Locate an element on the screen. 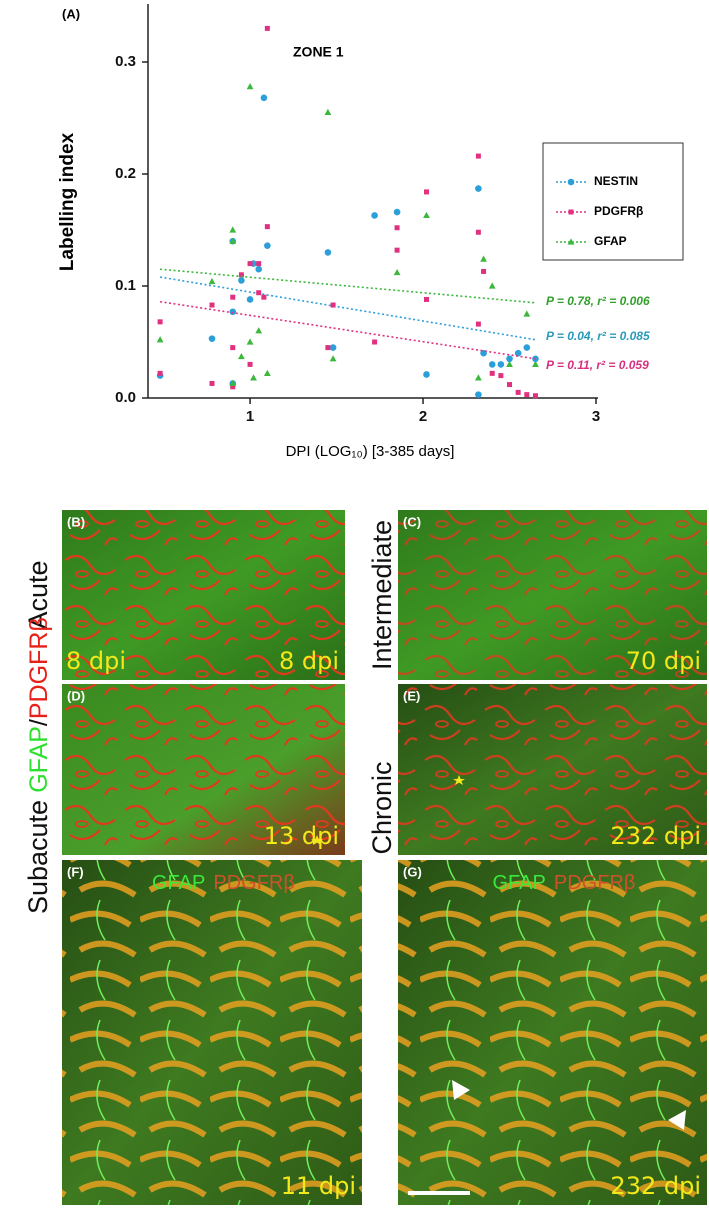  micrograph-g-overlay is located at coordinates (552, 1032).